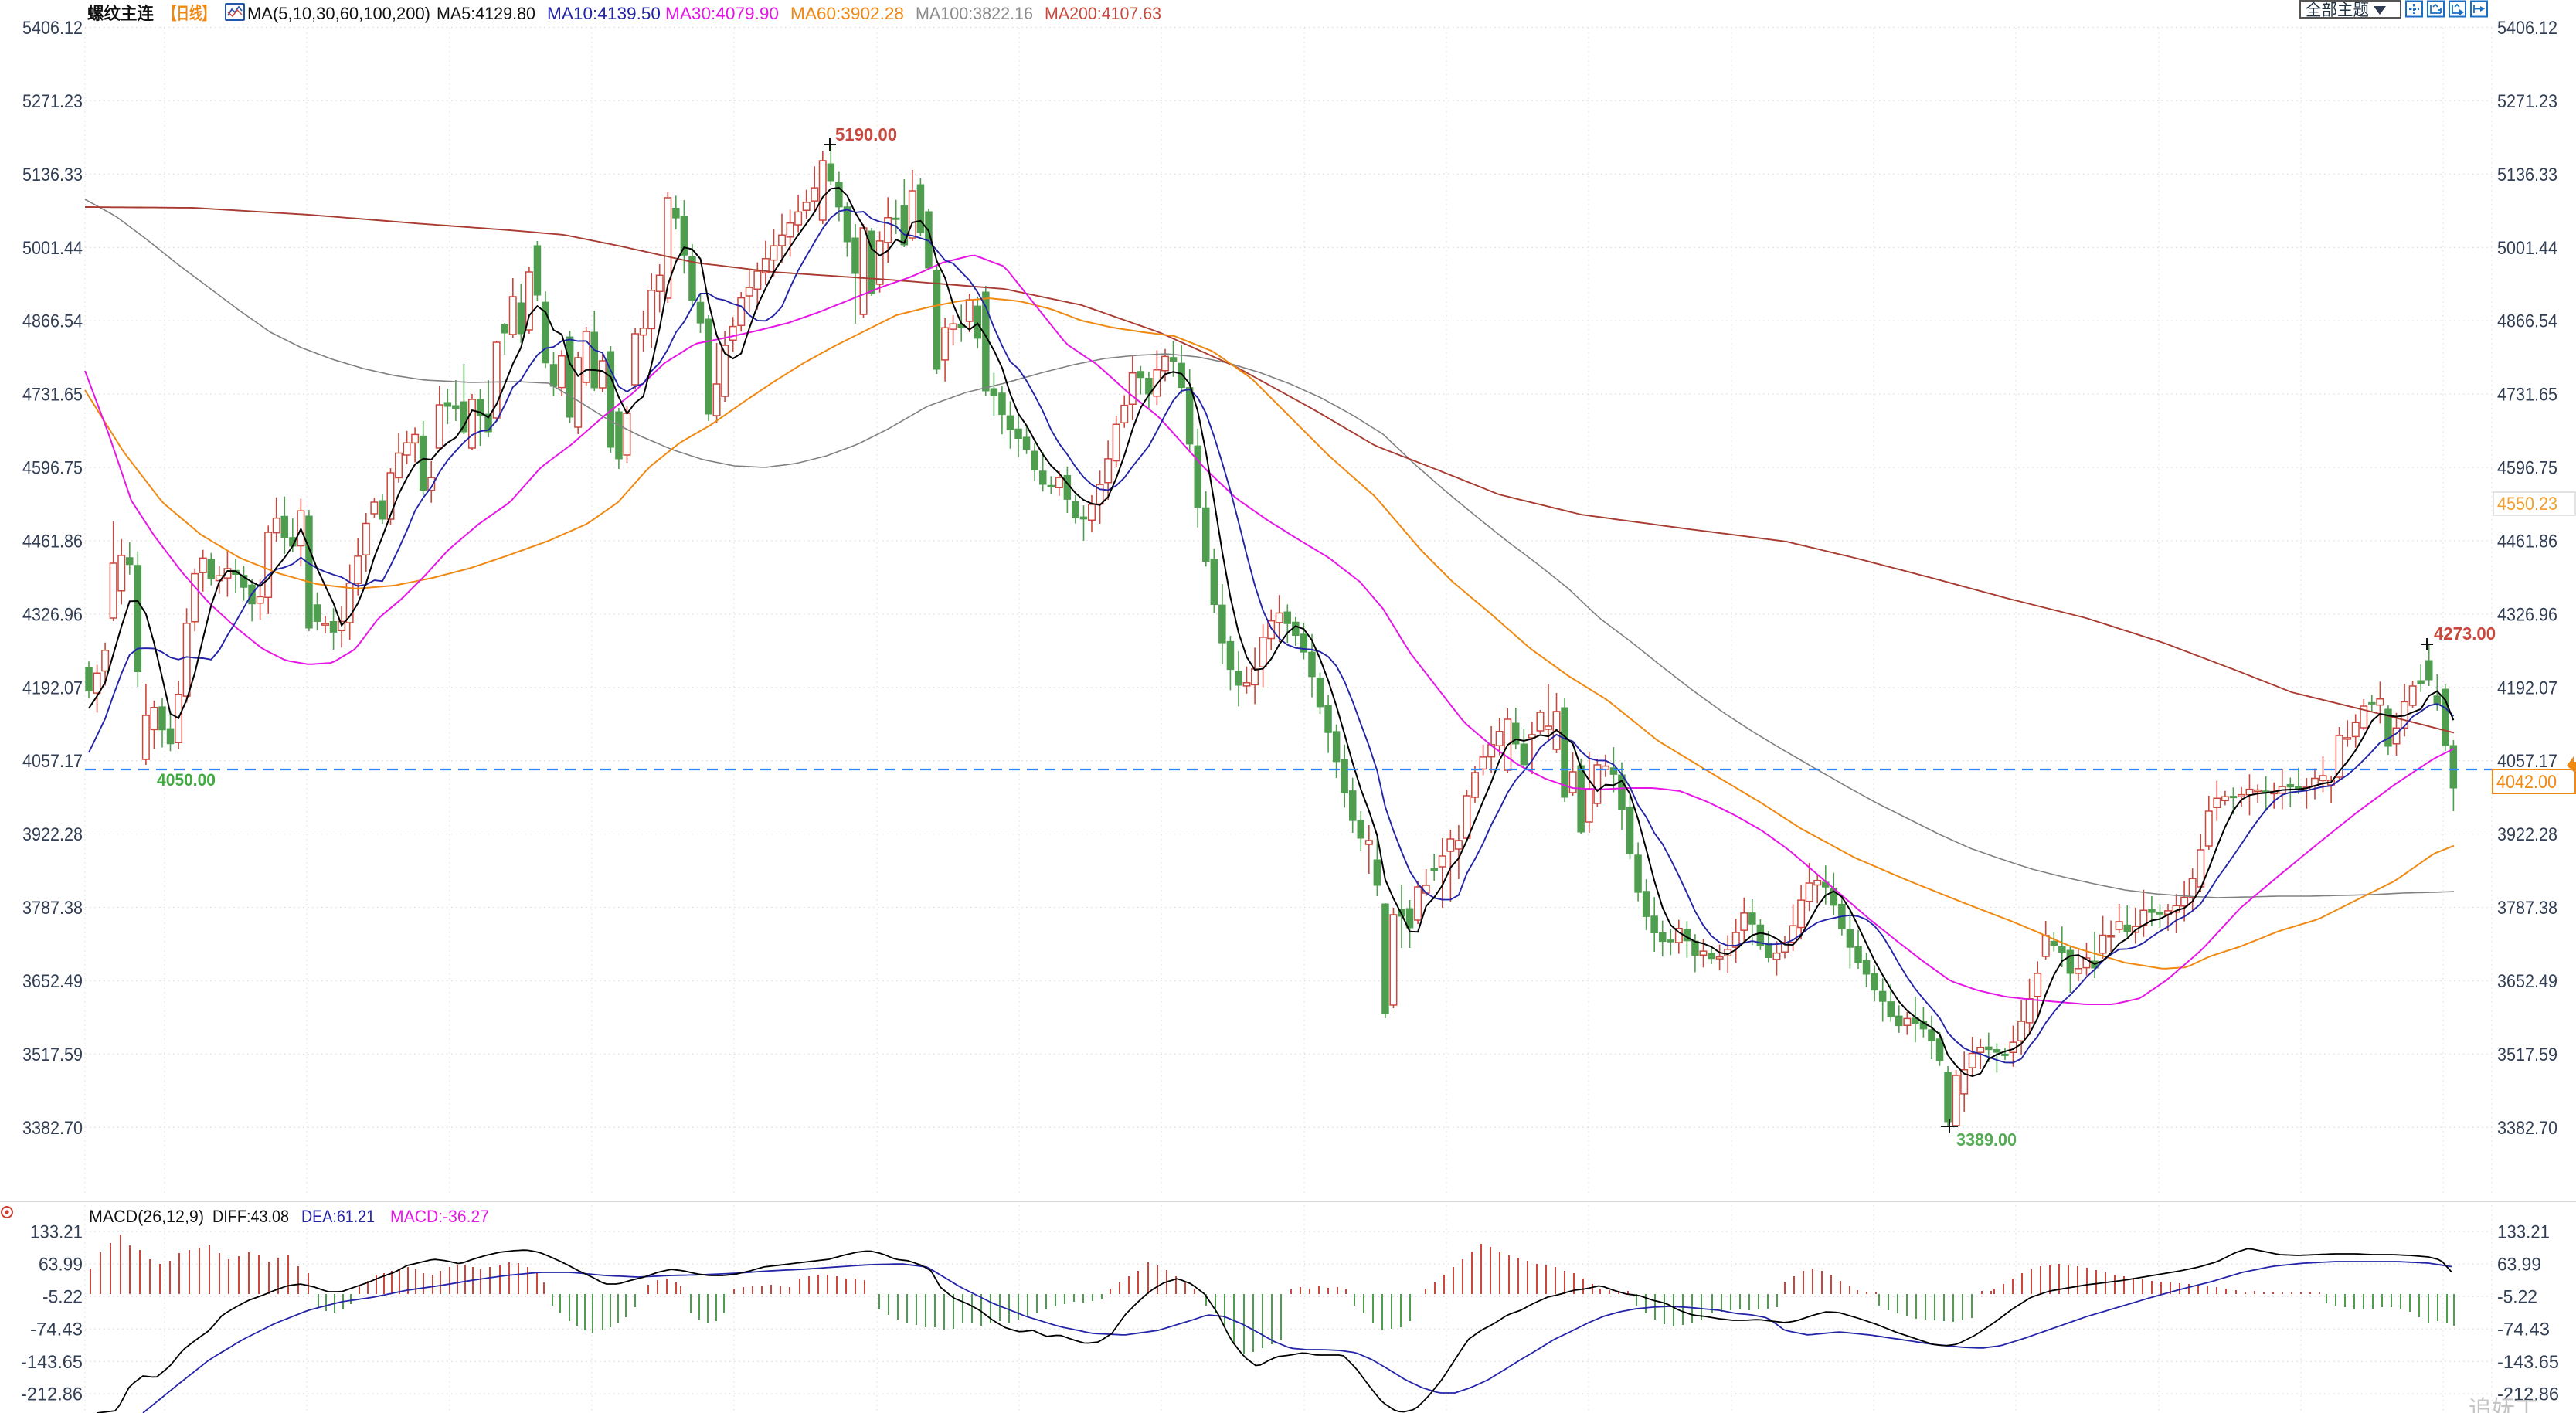  What do you see at coordinates (2527, 505) in the screenshot?
I see `svg-text: 4550.23` at bounding box center [2527, 505].